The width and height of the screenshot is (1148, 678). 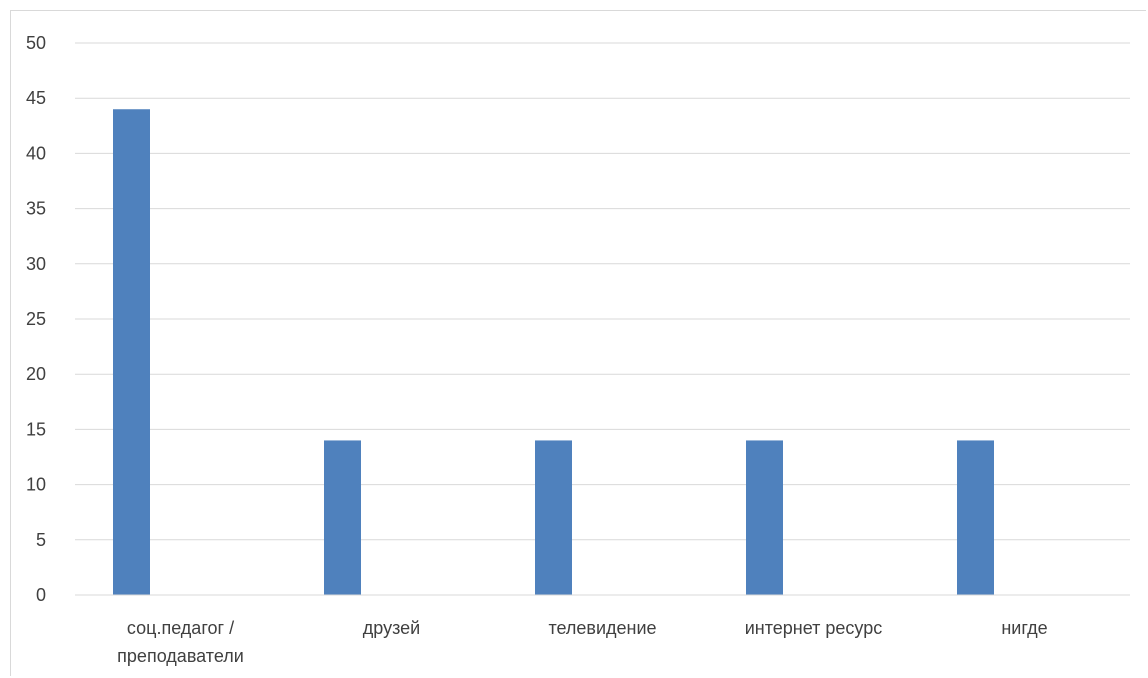 I want to click on y-tick-label: 30, so click(x=36, y=264).